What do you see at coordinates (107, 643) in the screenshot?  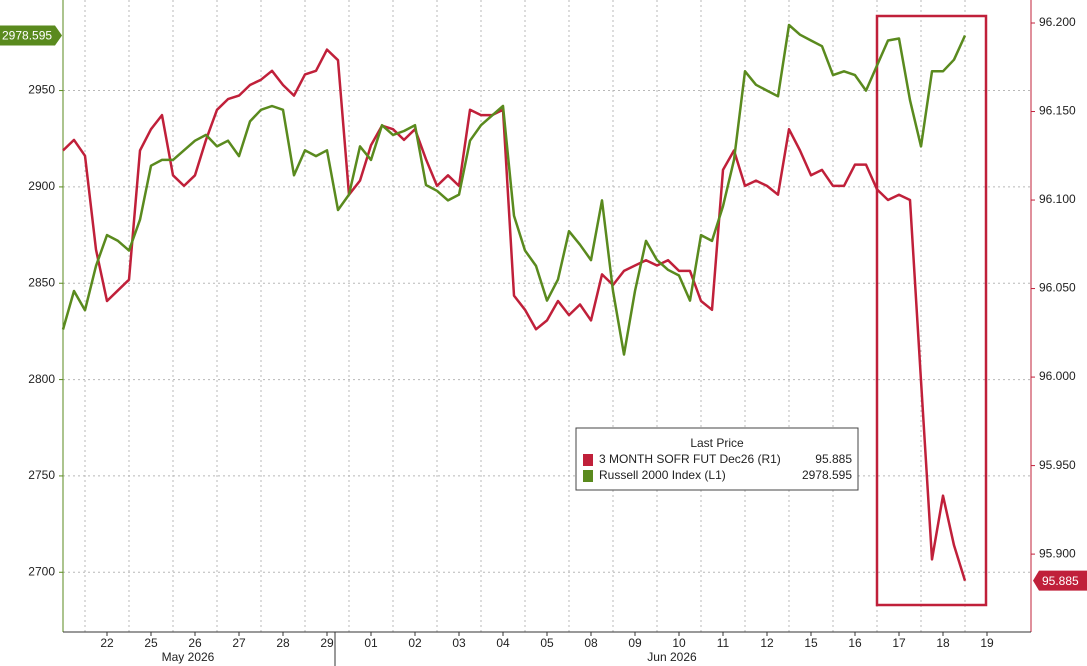 I see `x-tick-label: 22` at bounding box center [107, 643].